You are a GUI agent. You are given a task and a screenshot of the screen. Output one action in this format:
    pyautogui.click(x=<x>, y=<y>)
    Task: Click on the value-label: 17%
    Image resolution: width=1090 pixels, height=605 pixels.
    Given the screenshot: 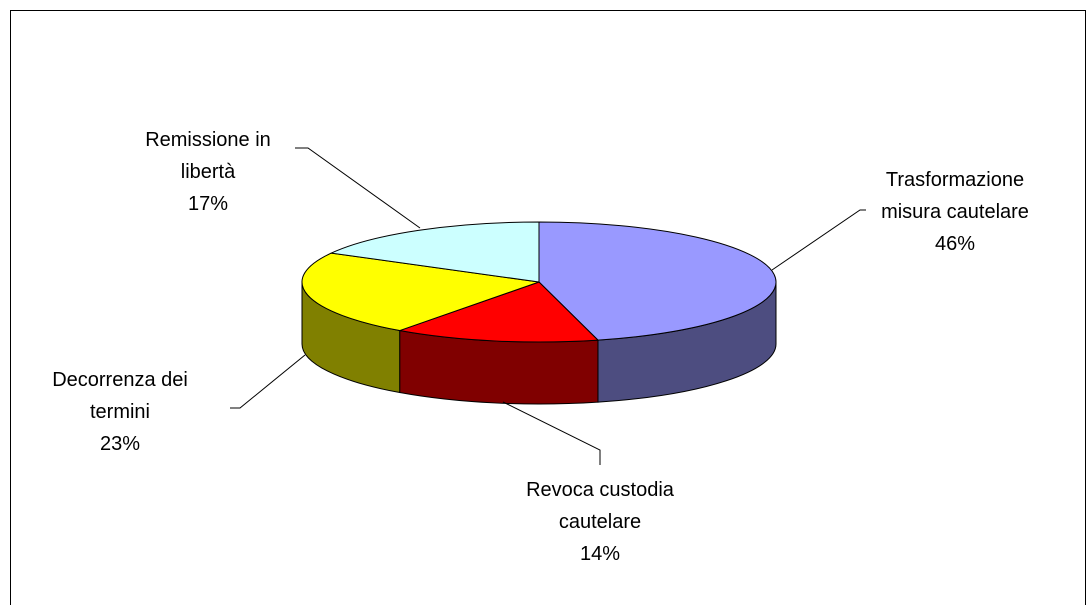 What is the action you would take?
    pyautogui.click(x=208, y=204)
    